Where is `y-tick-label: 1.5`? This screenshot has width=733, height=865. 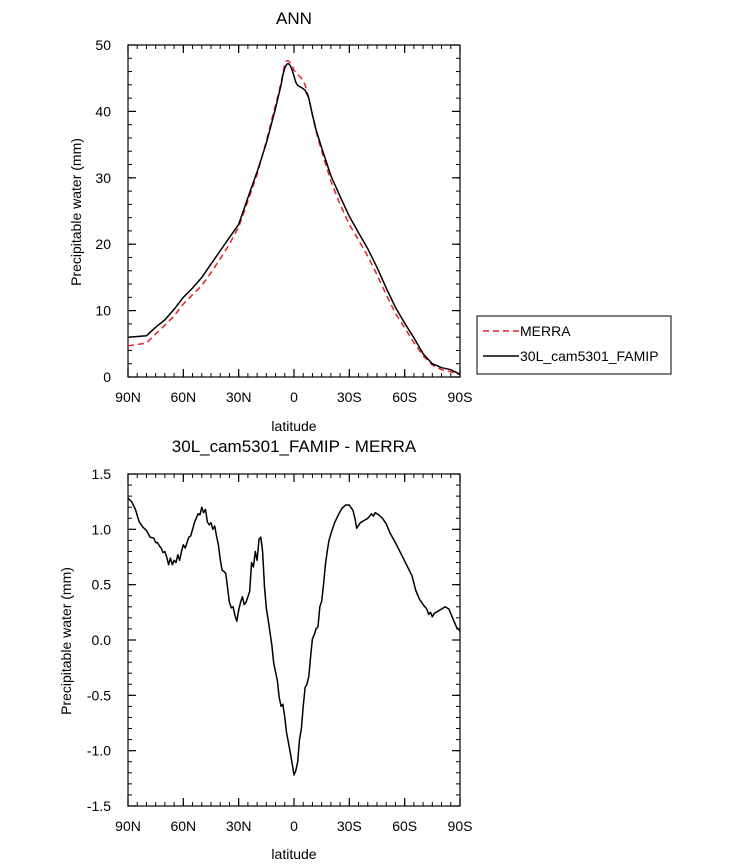 y-tick-label: 1.5 is located at coordinates (102, 474).